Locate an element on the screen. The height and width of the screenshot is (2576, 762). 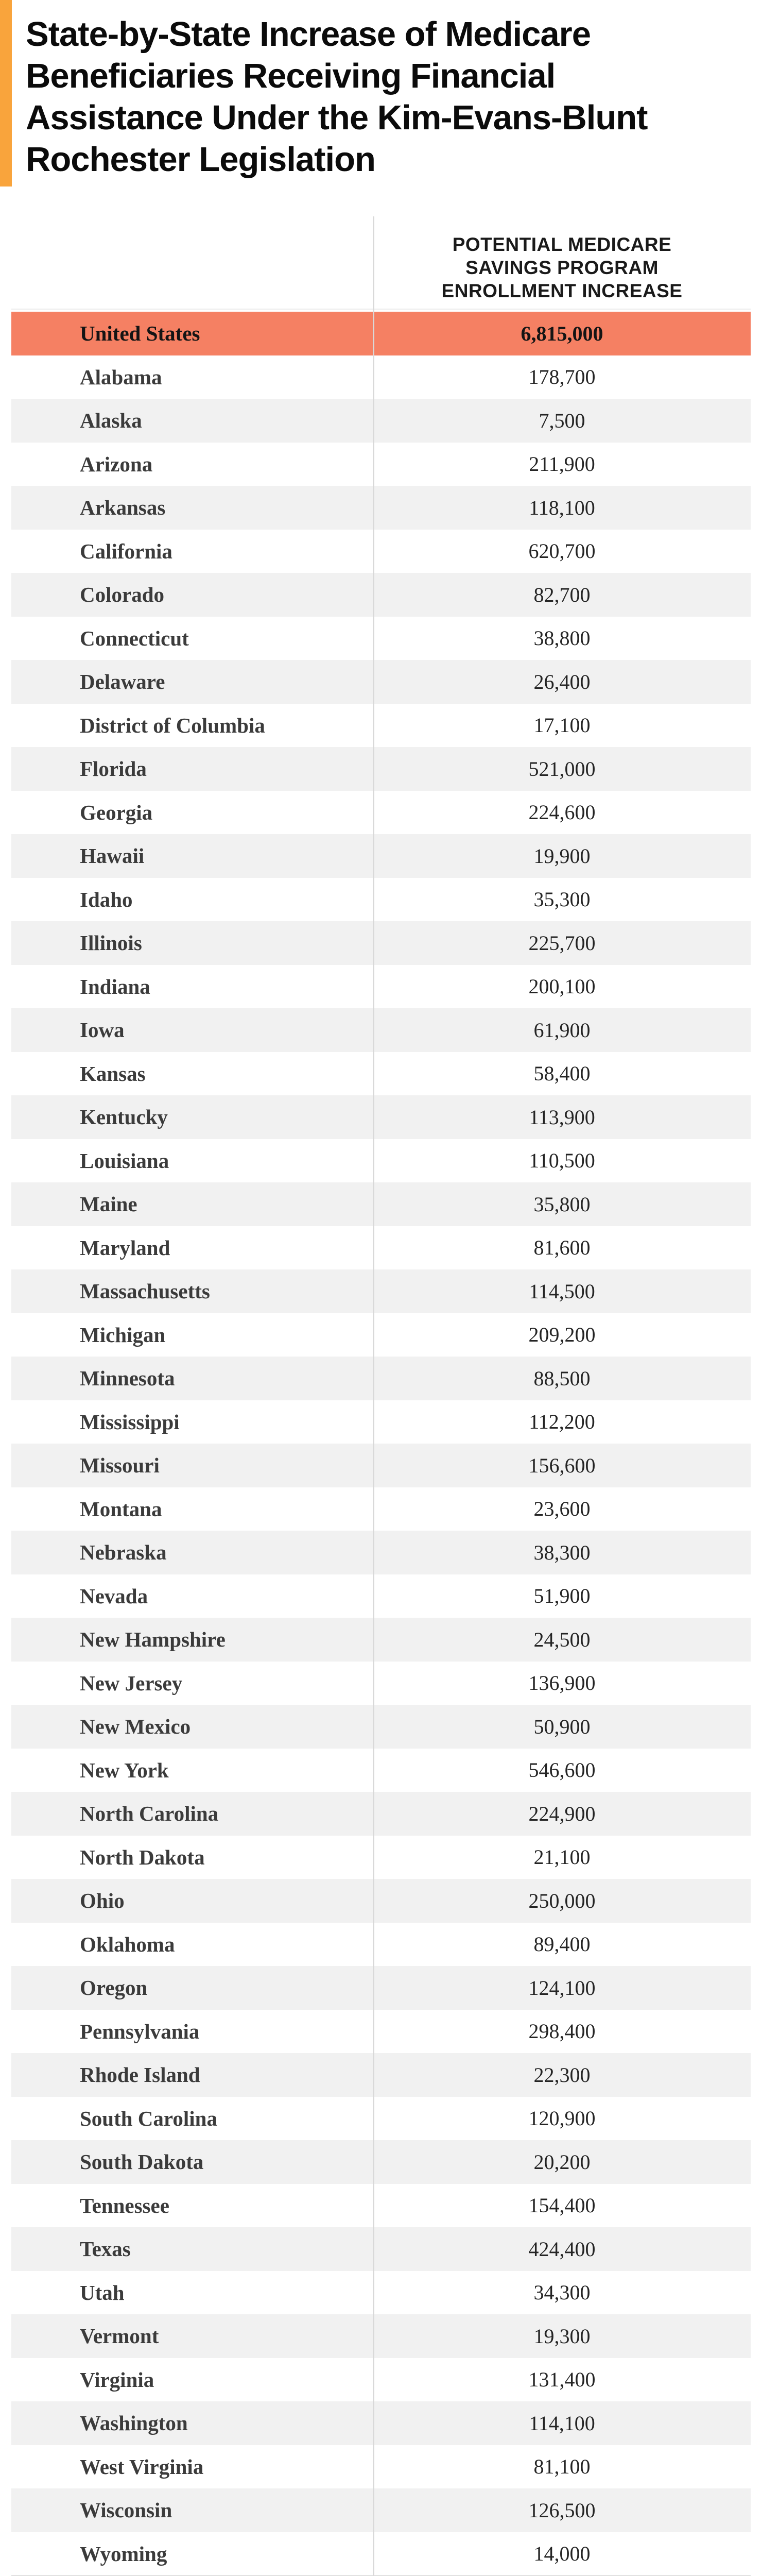
table-row: Nebraska 38,300 is located at coordinates (381, 1552).